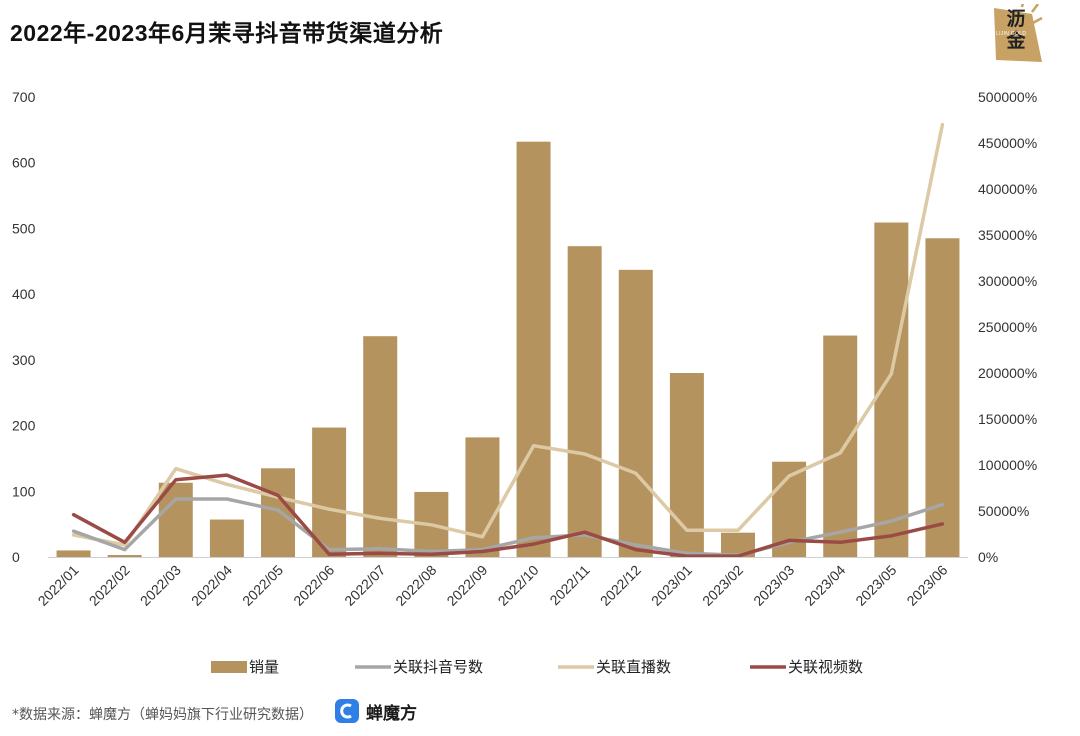 The height and width of the screenshot is (736, 1080). What do you see at coordinates (24, 360) in the screenshot?
I see `left-tick-label: 300` at bounding box center [24, 360].